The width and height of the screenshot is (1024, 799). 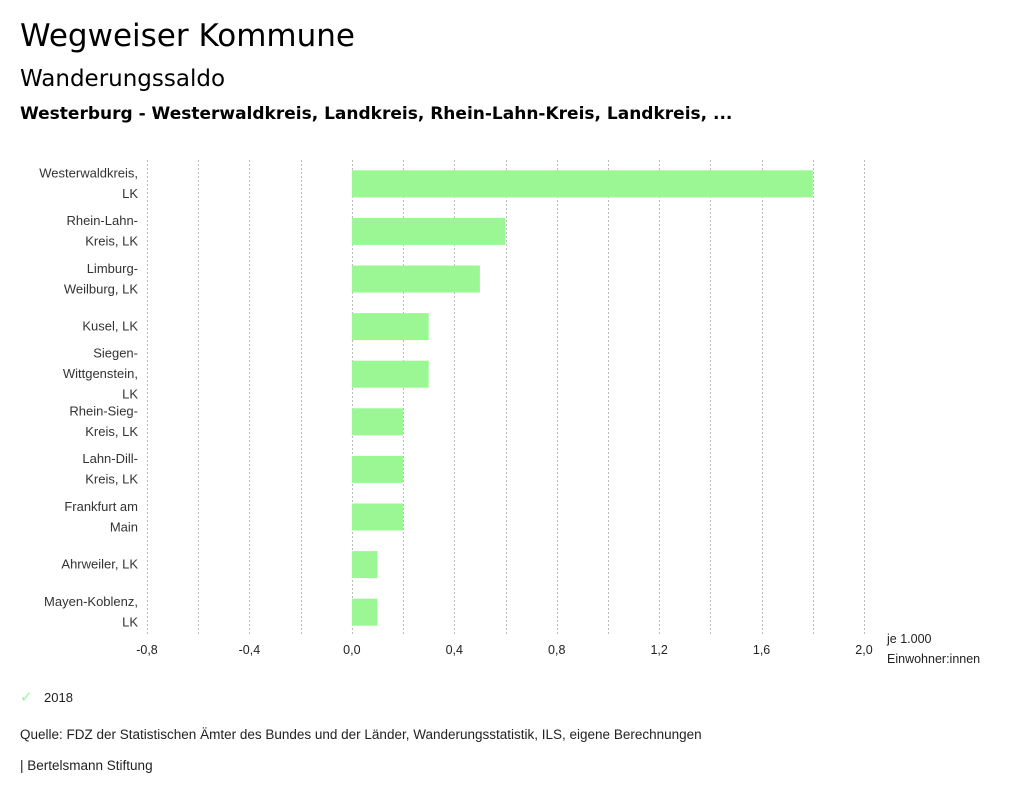 What do you see at coordinates (147, 650) in the screenshot?
I see `x-tick-label: -0,8` at bounding box center [147, 650].